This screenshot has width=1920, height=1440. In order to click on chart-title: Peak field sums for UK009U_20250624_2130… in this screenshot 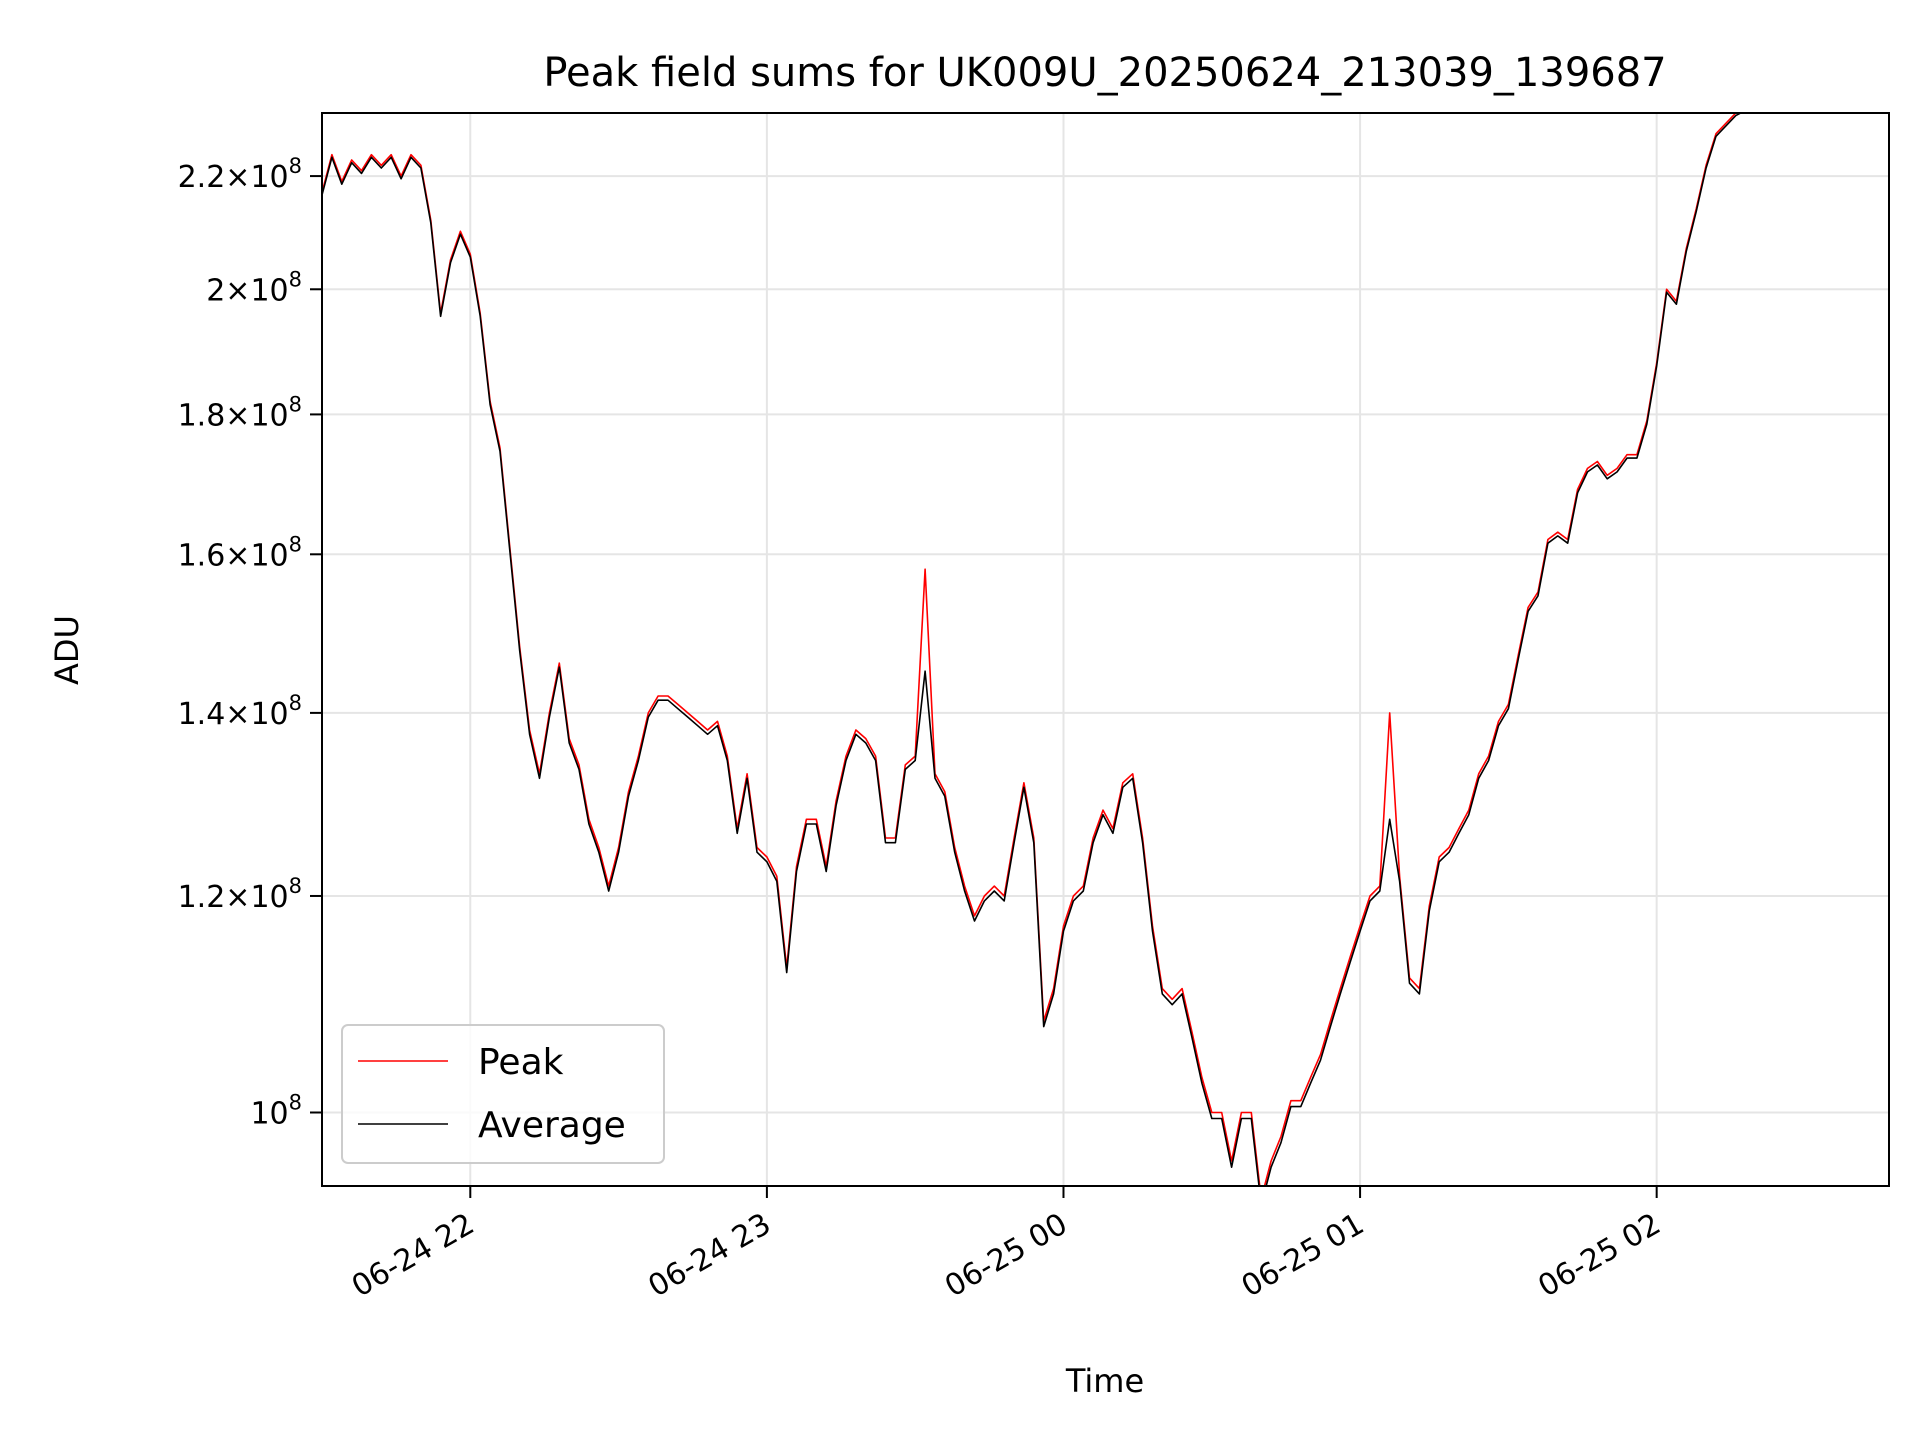, I will do `click(1104, 73)`.